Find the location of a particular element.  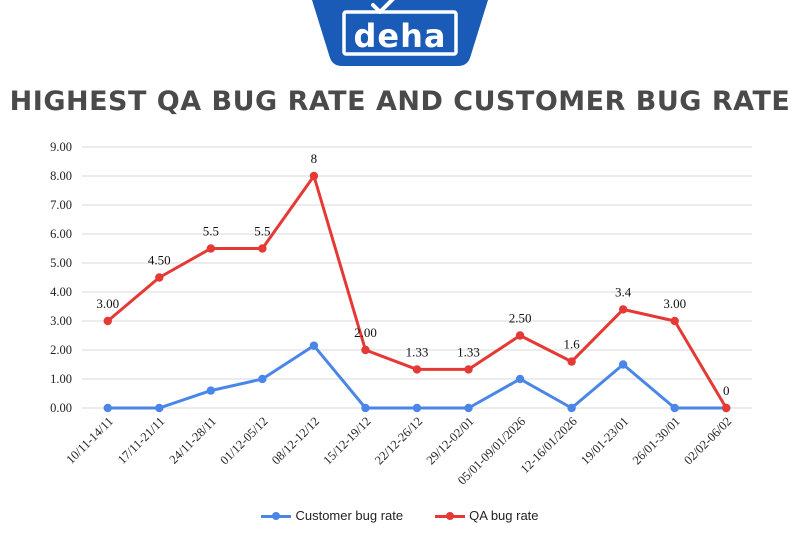

y-tick-label: 4.00 is located at coordinates (61, 292).